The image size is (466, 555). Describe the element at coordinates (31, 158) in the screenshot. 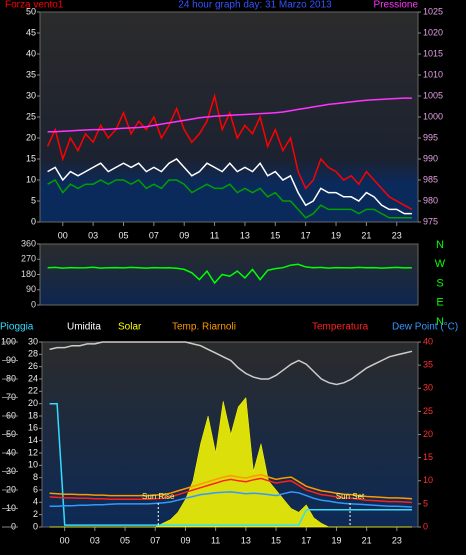

I see `y-tick-label: 15` at that location.